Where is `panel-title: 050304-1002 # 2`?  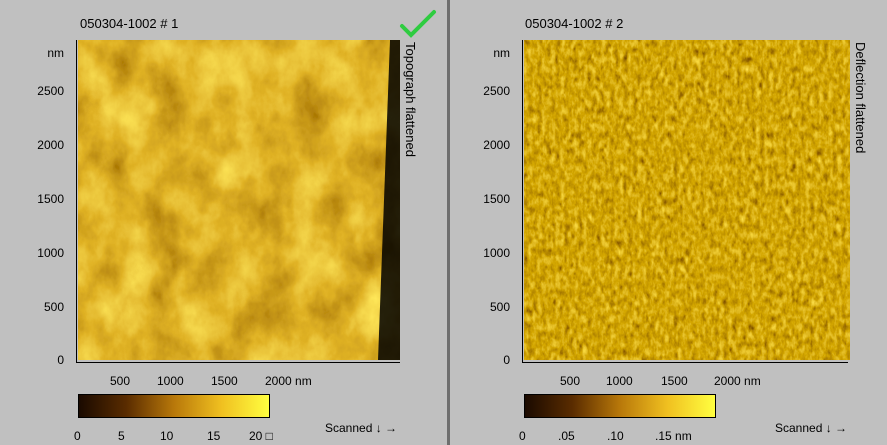 panel-title: 050304-1002 # 2 is located at coordinates (574, 23).